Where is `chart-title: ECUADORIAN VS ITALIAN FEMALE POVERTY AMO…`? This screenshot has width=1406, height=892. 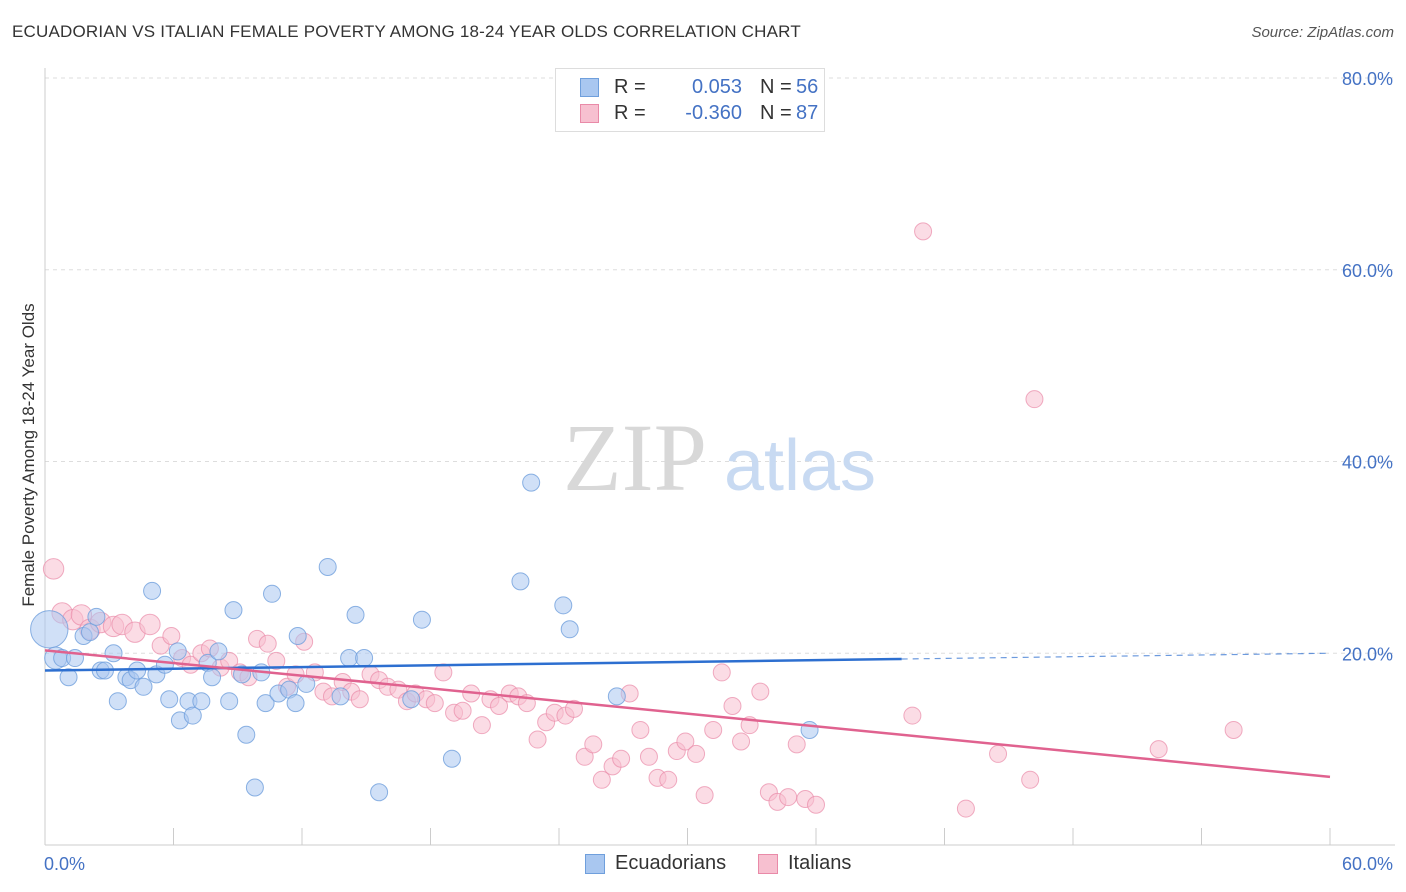
chart-title: ECUADORIAN VS ITALIAN FEMALE POVERTY AMO… is located at coordinates (406, 31).